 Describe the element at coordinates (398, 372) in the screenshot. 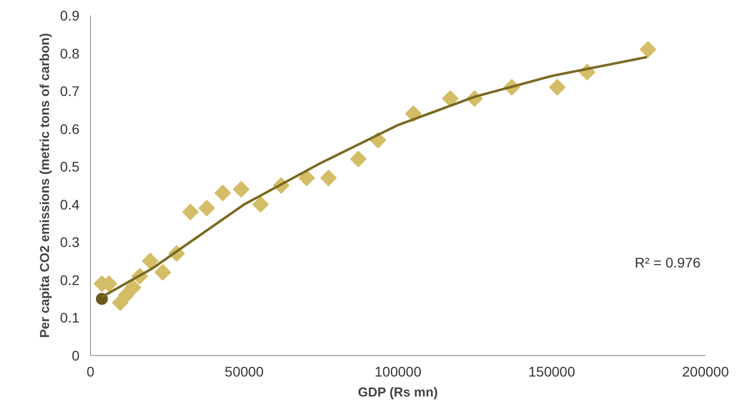

I see `x-tick-label: 100000` at that location.